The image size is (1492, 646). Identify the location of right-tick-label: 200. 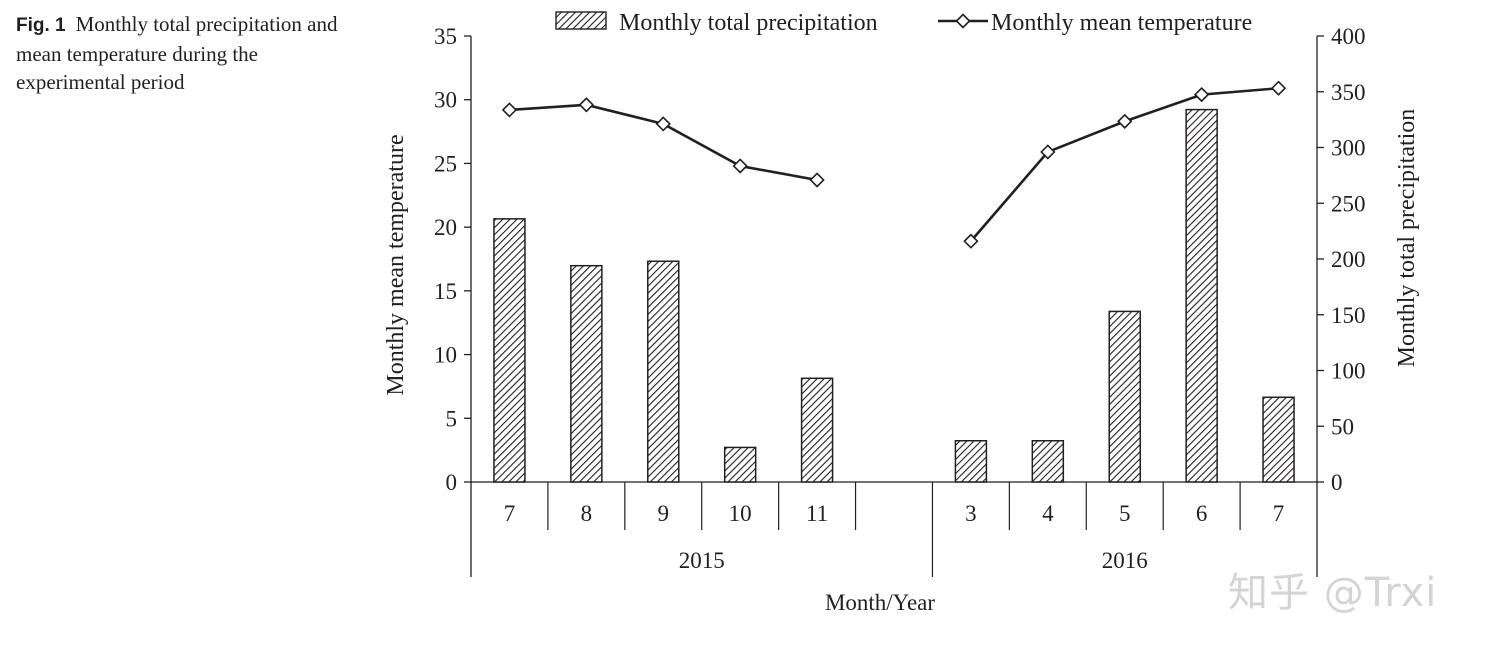
(1348, 259).